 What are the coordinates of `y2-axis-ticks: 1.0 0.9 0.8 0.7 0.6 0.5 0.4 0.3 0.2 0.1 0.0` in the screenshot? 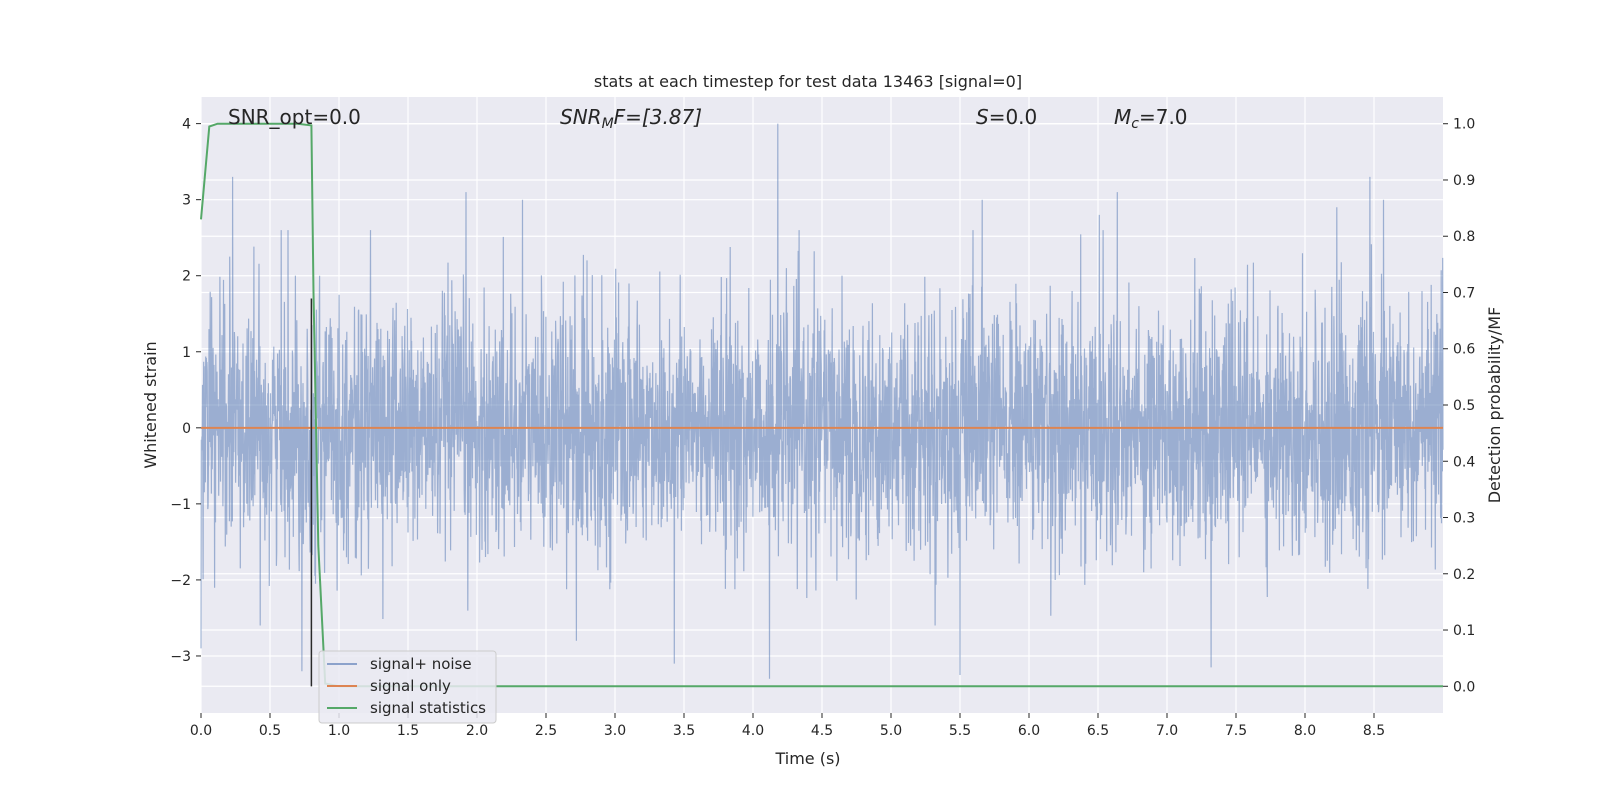 It's located at (1459, 406).